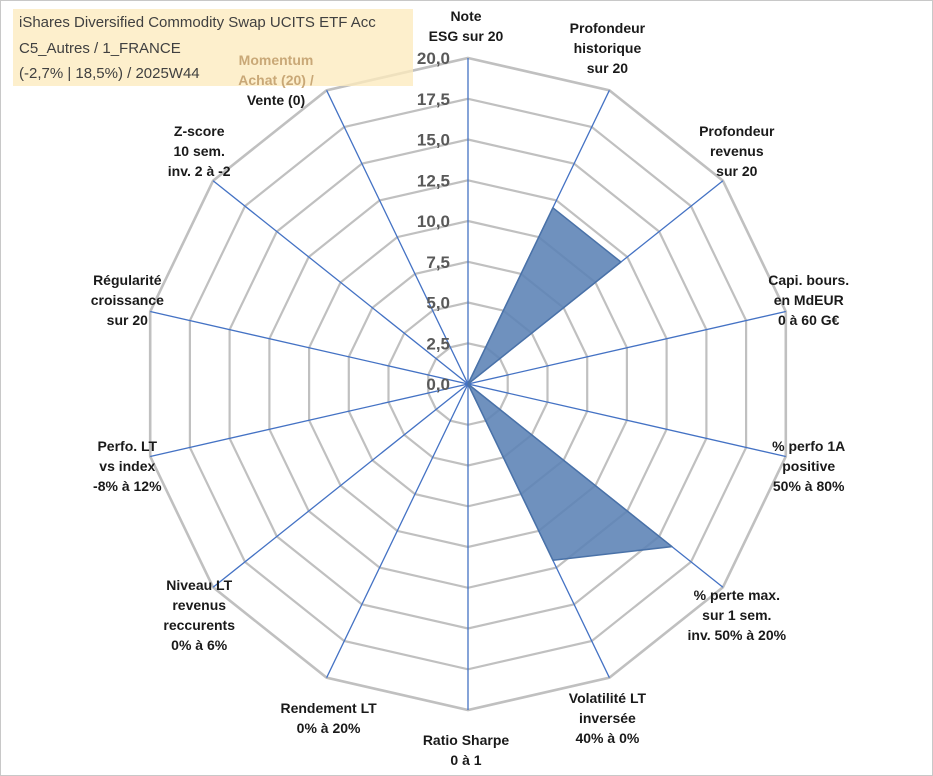 Image resolution: width=933 pixels, height=776 pixels. What do you see at coordinates (127, 466) in the screenshot?
I see `axis-label: vs index` at bounding box center [127, 466].